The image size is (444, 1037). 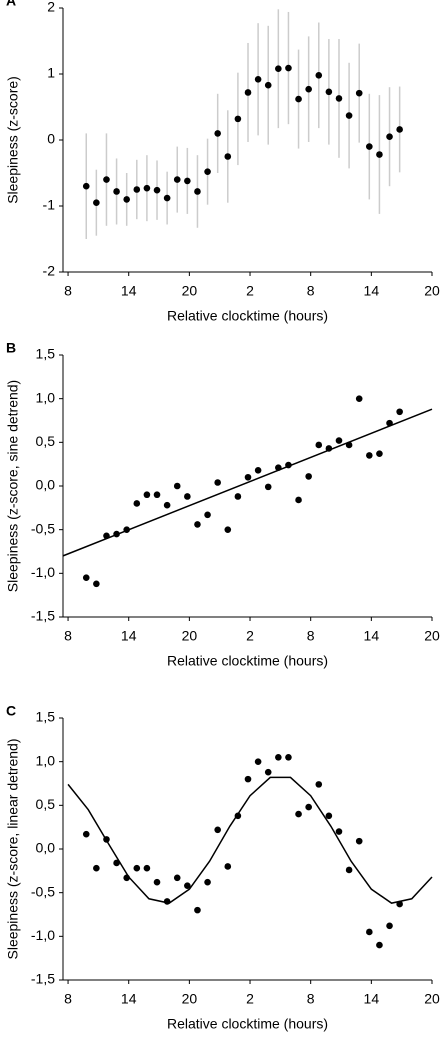 I want to click on y-axis-label: Sleepiness (z-score, linear detrend), so click(x=13, y=849).